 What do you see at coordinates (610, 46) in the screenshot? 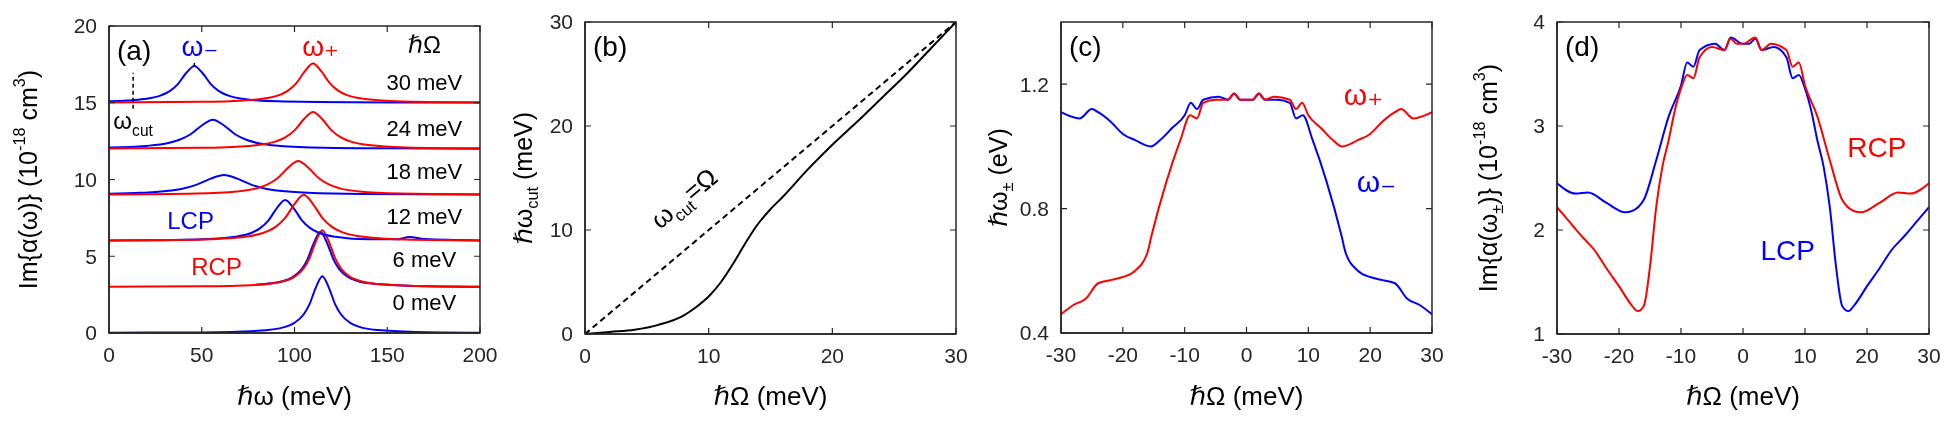
I see `annotation: (b)` at bounding box center [610, 46].